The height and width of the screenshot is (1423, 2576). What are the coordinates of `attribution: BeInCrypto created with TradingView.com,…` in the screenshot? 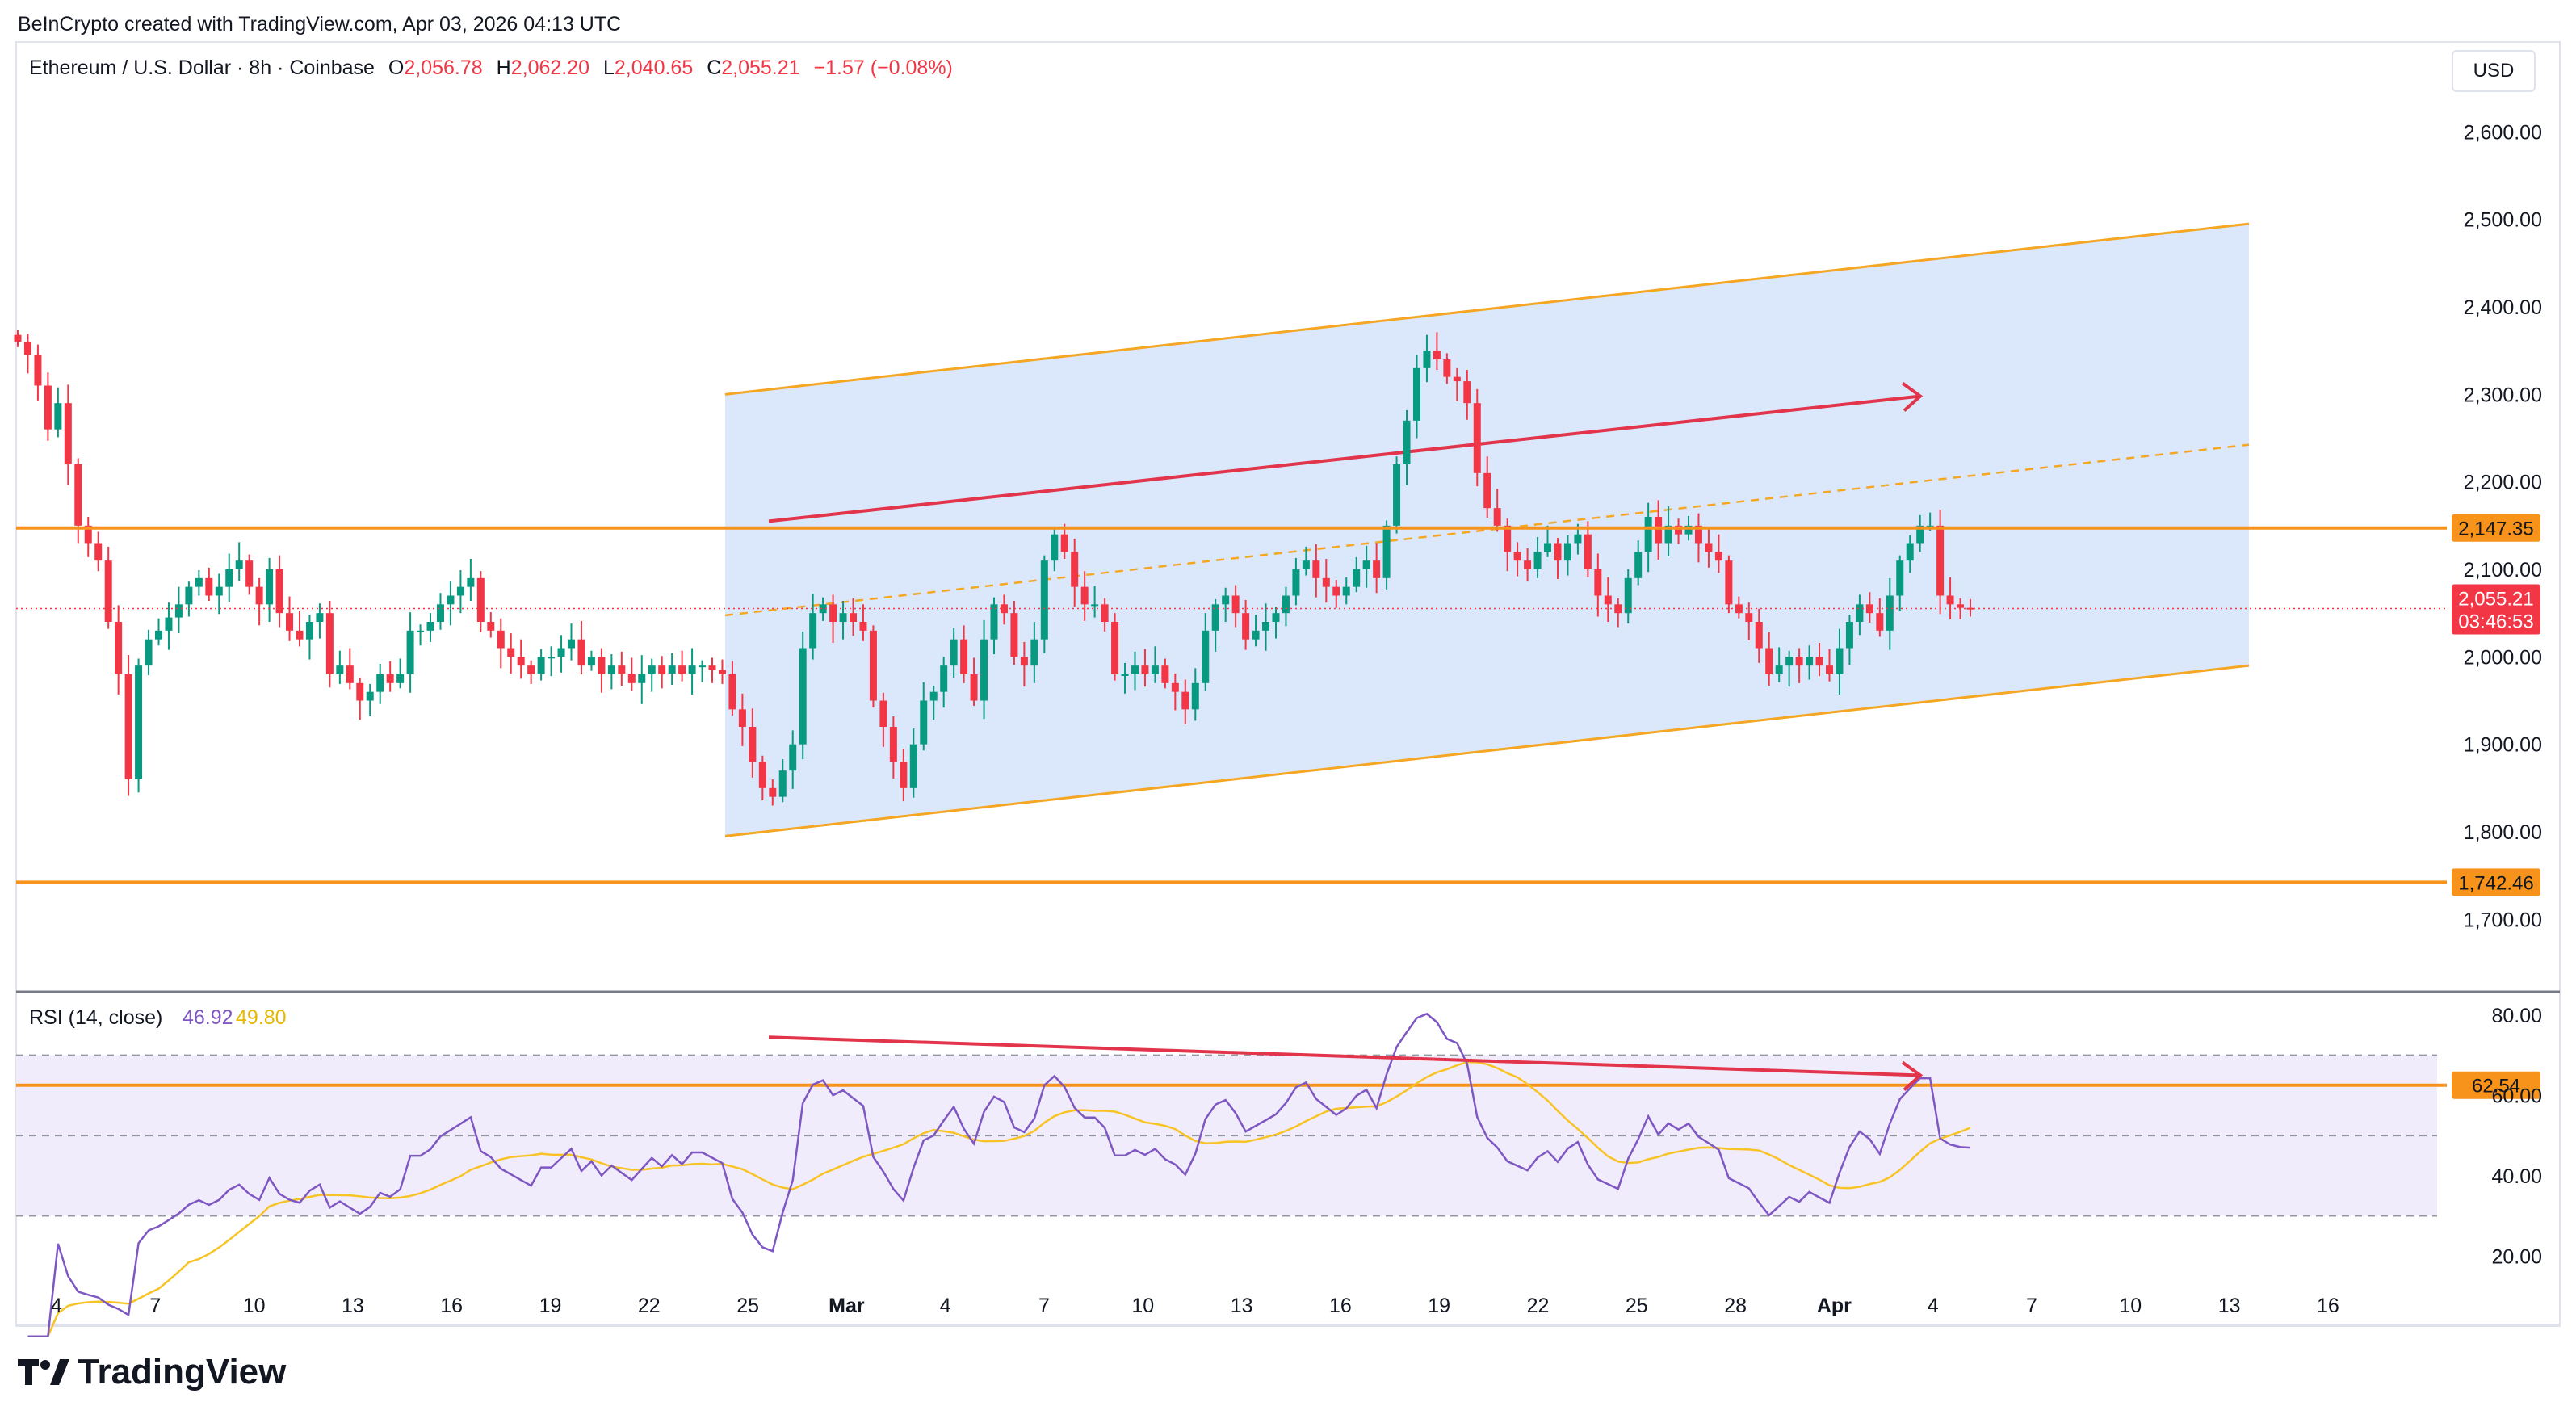 It's located at (320, 24).